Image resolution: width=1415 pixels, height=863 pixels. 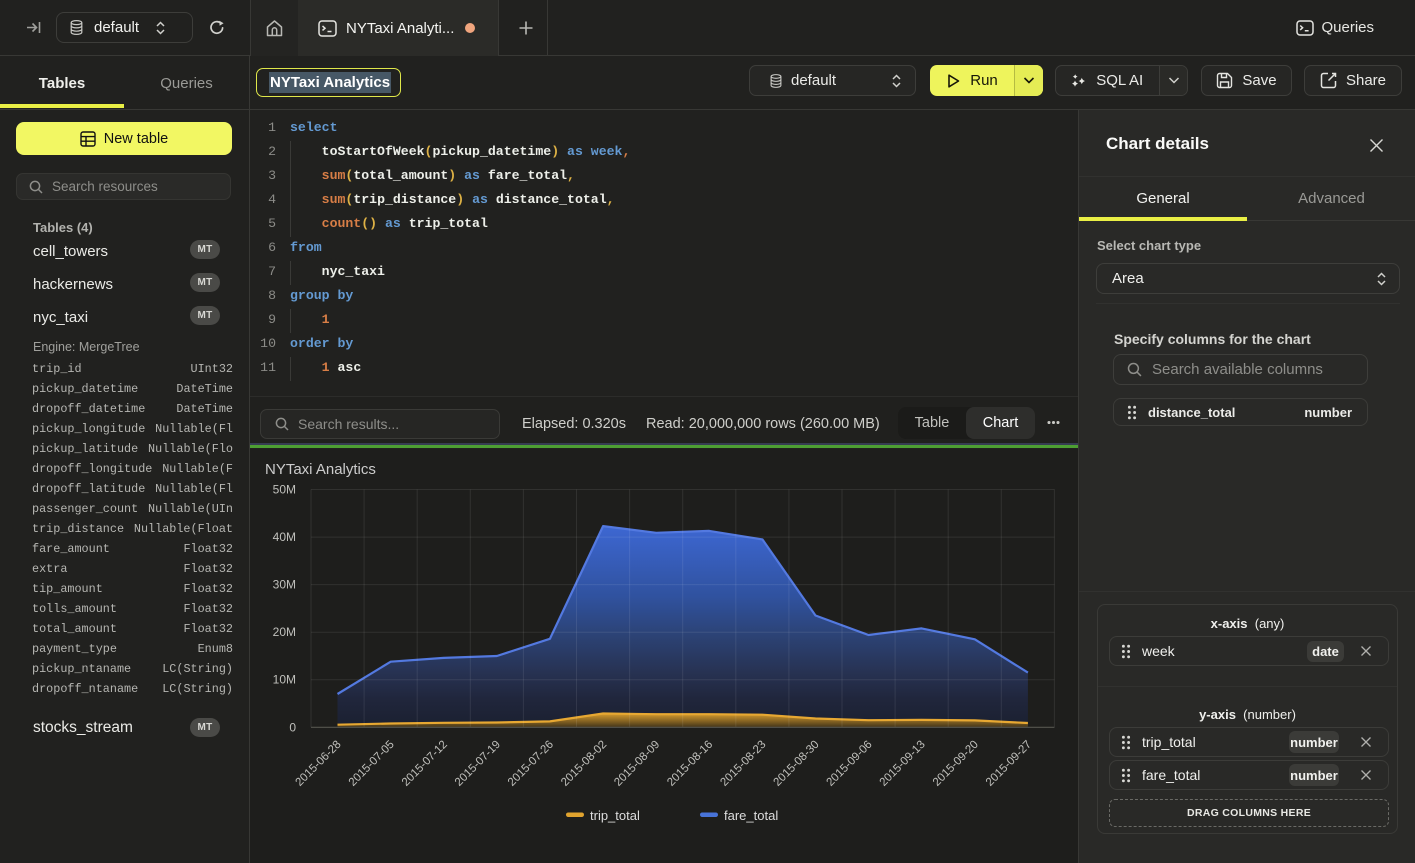 I want to click on svg-text: 2015-08-09, so click(x=637, y=764).